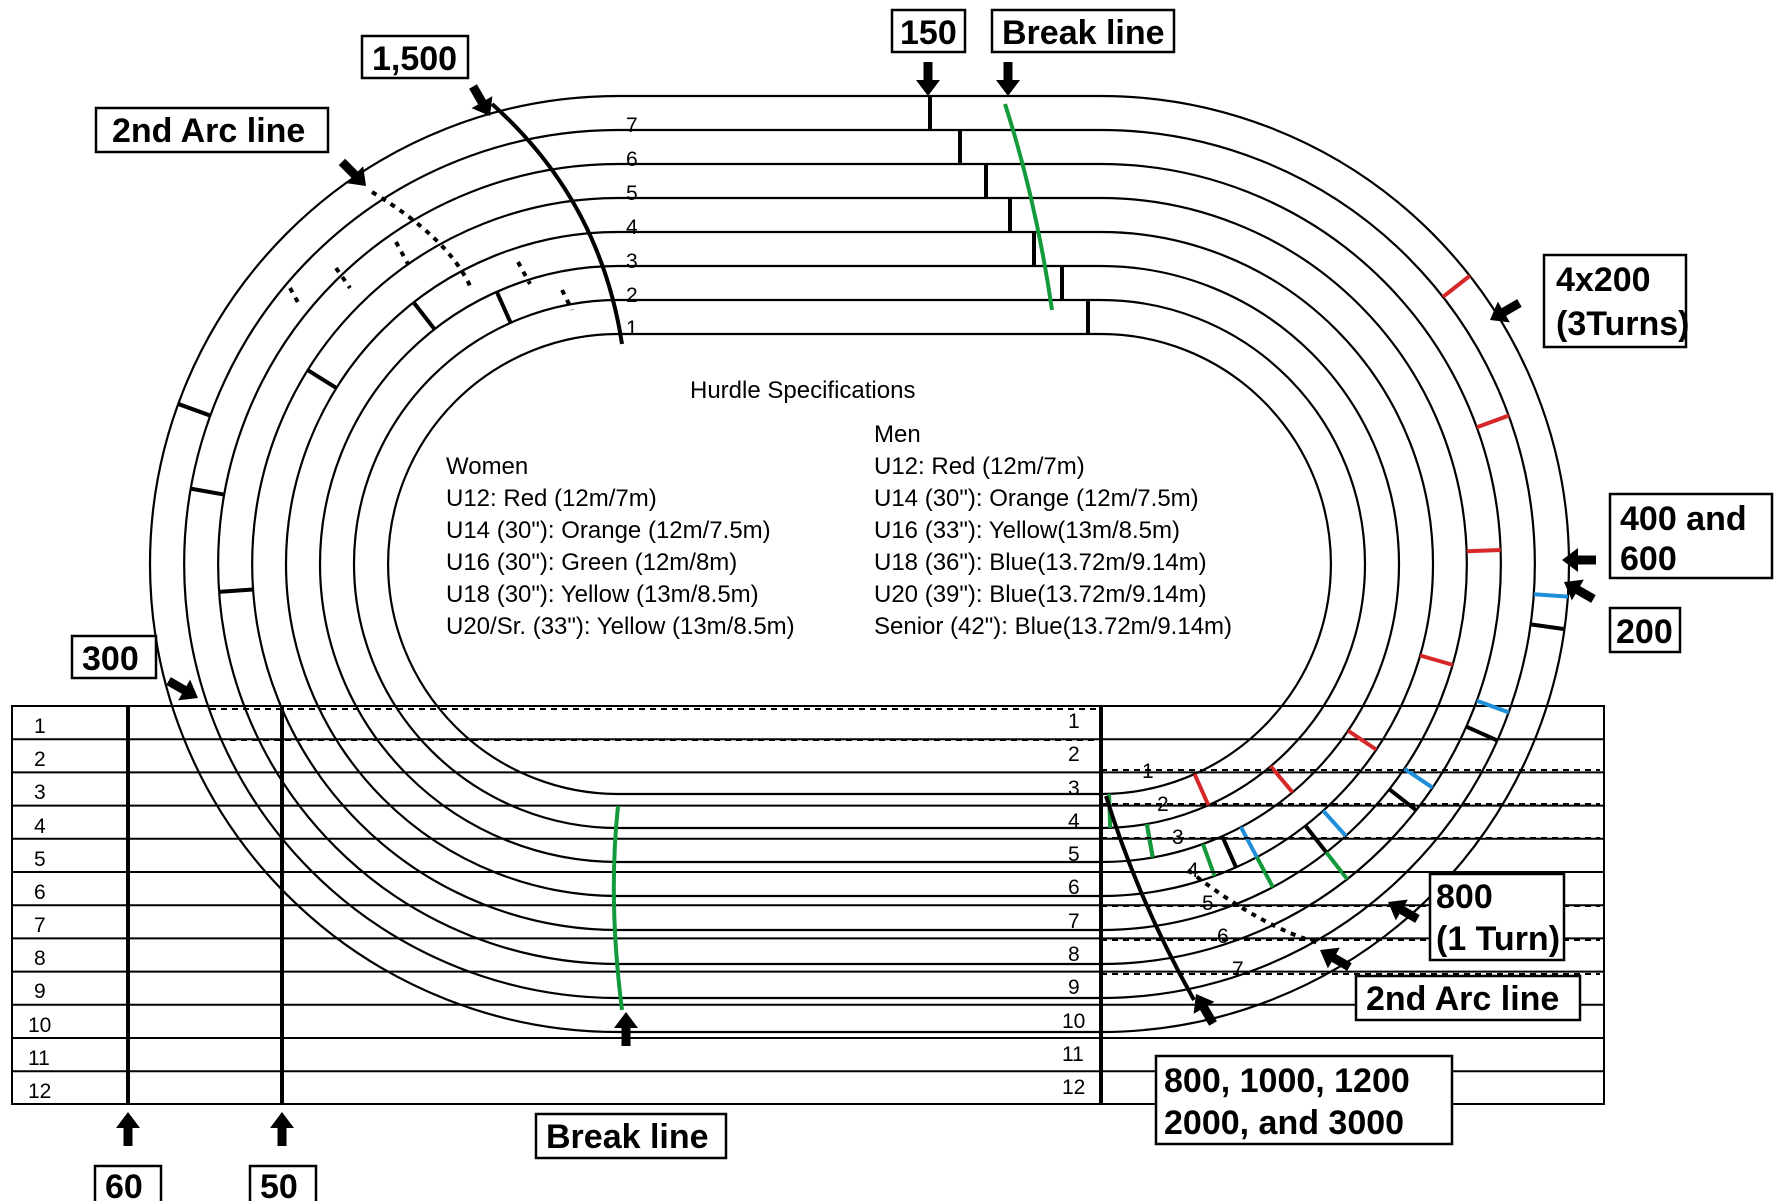  I want to click on men-line-1: U12: Red (12m/7m), so click(979, 466).